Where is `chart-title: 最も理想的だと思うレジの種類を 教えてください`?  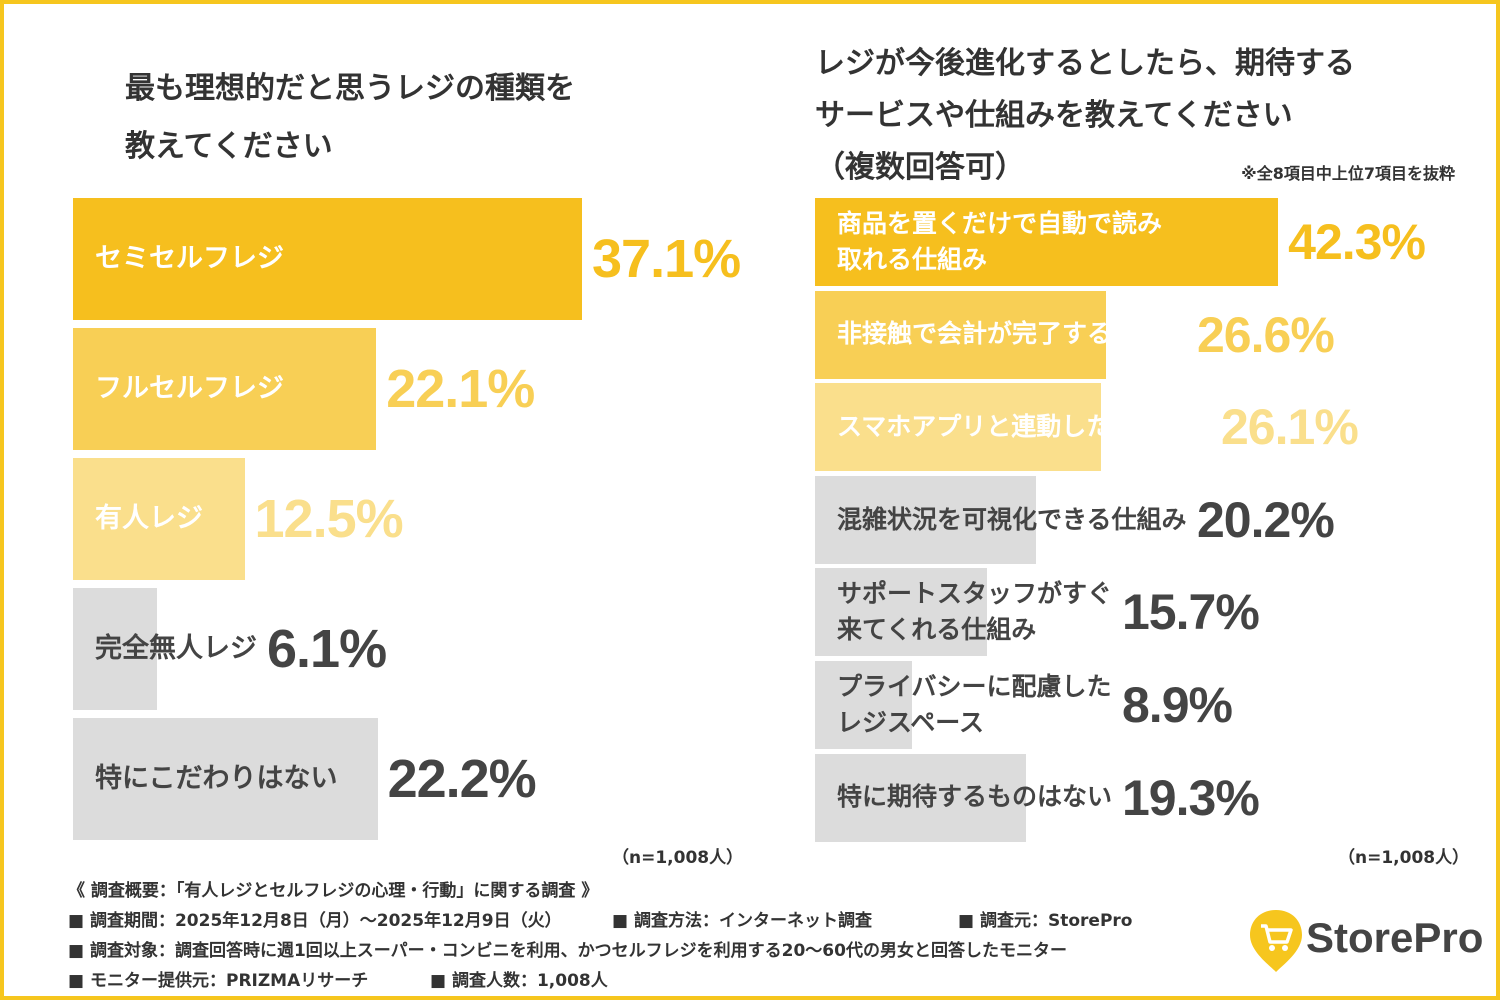 chart-title: 最も理想的だと思うレジの種類を 教えてください is located at coordinates (350, 117).